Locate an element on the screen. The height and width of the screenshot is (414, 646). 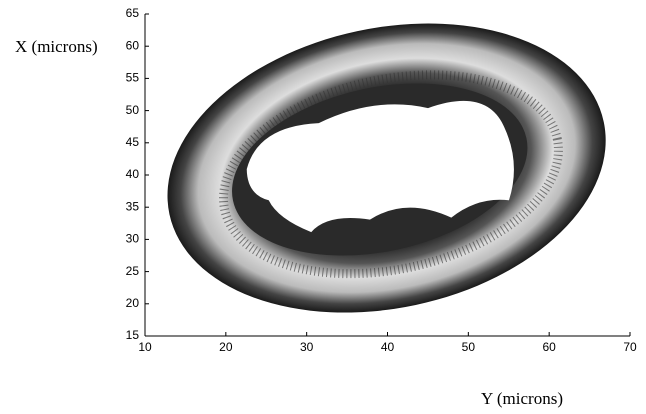
y-tick-label: 60 is located at coordinates (133, 45).